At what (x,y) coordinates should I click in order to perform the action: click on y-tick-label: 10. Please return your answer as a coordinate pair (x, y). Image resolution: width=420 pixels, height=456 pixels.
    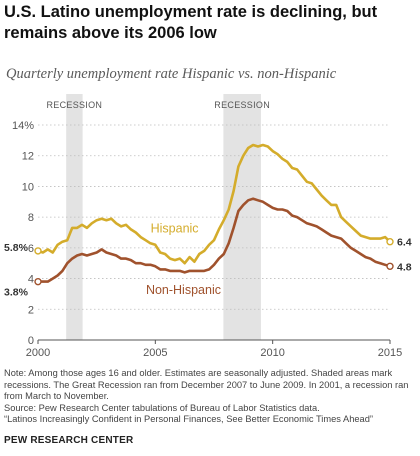
    Looking at the image, I should click on (28, 187).